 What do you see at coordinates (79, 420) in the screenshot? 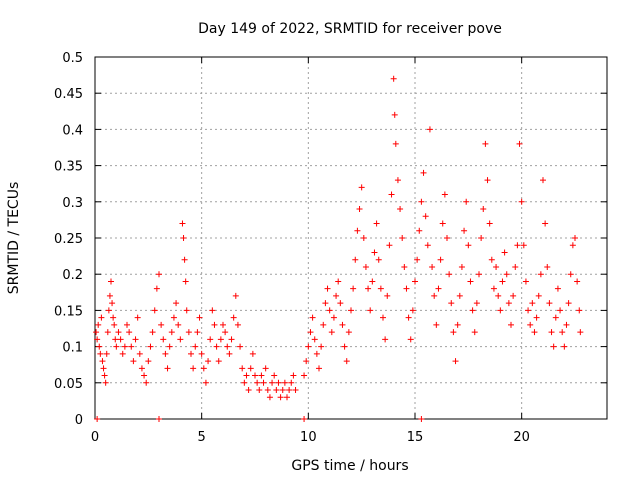
I see `y-tick-label: 0` at bounding box center [79, 420].